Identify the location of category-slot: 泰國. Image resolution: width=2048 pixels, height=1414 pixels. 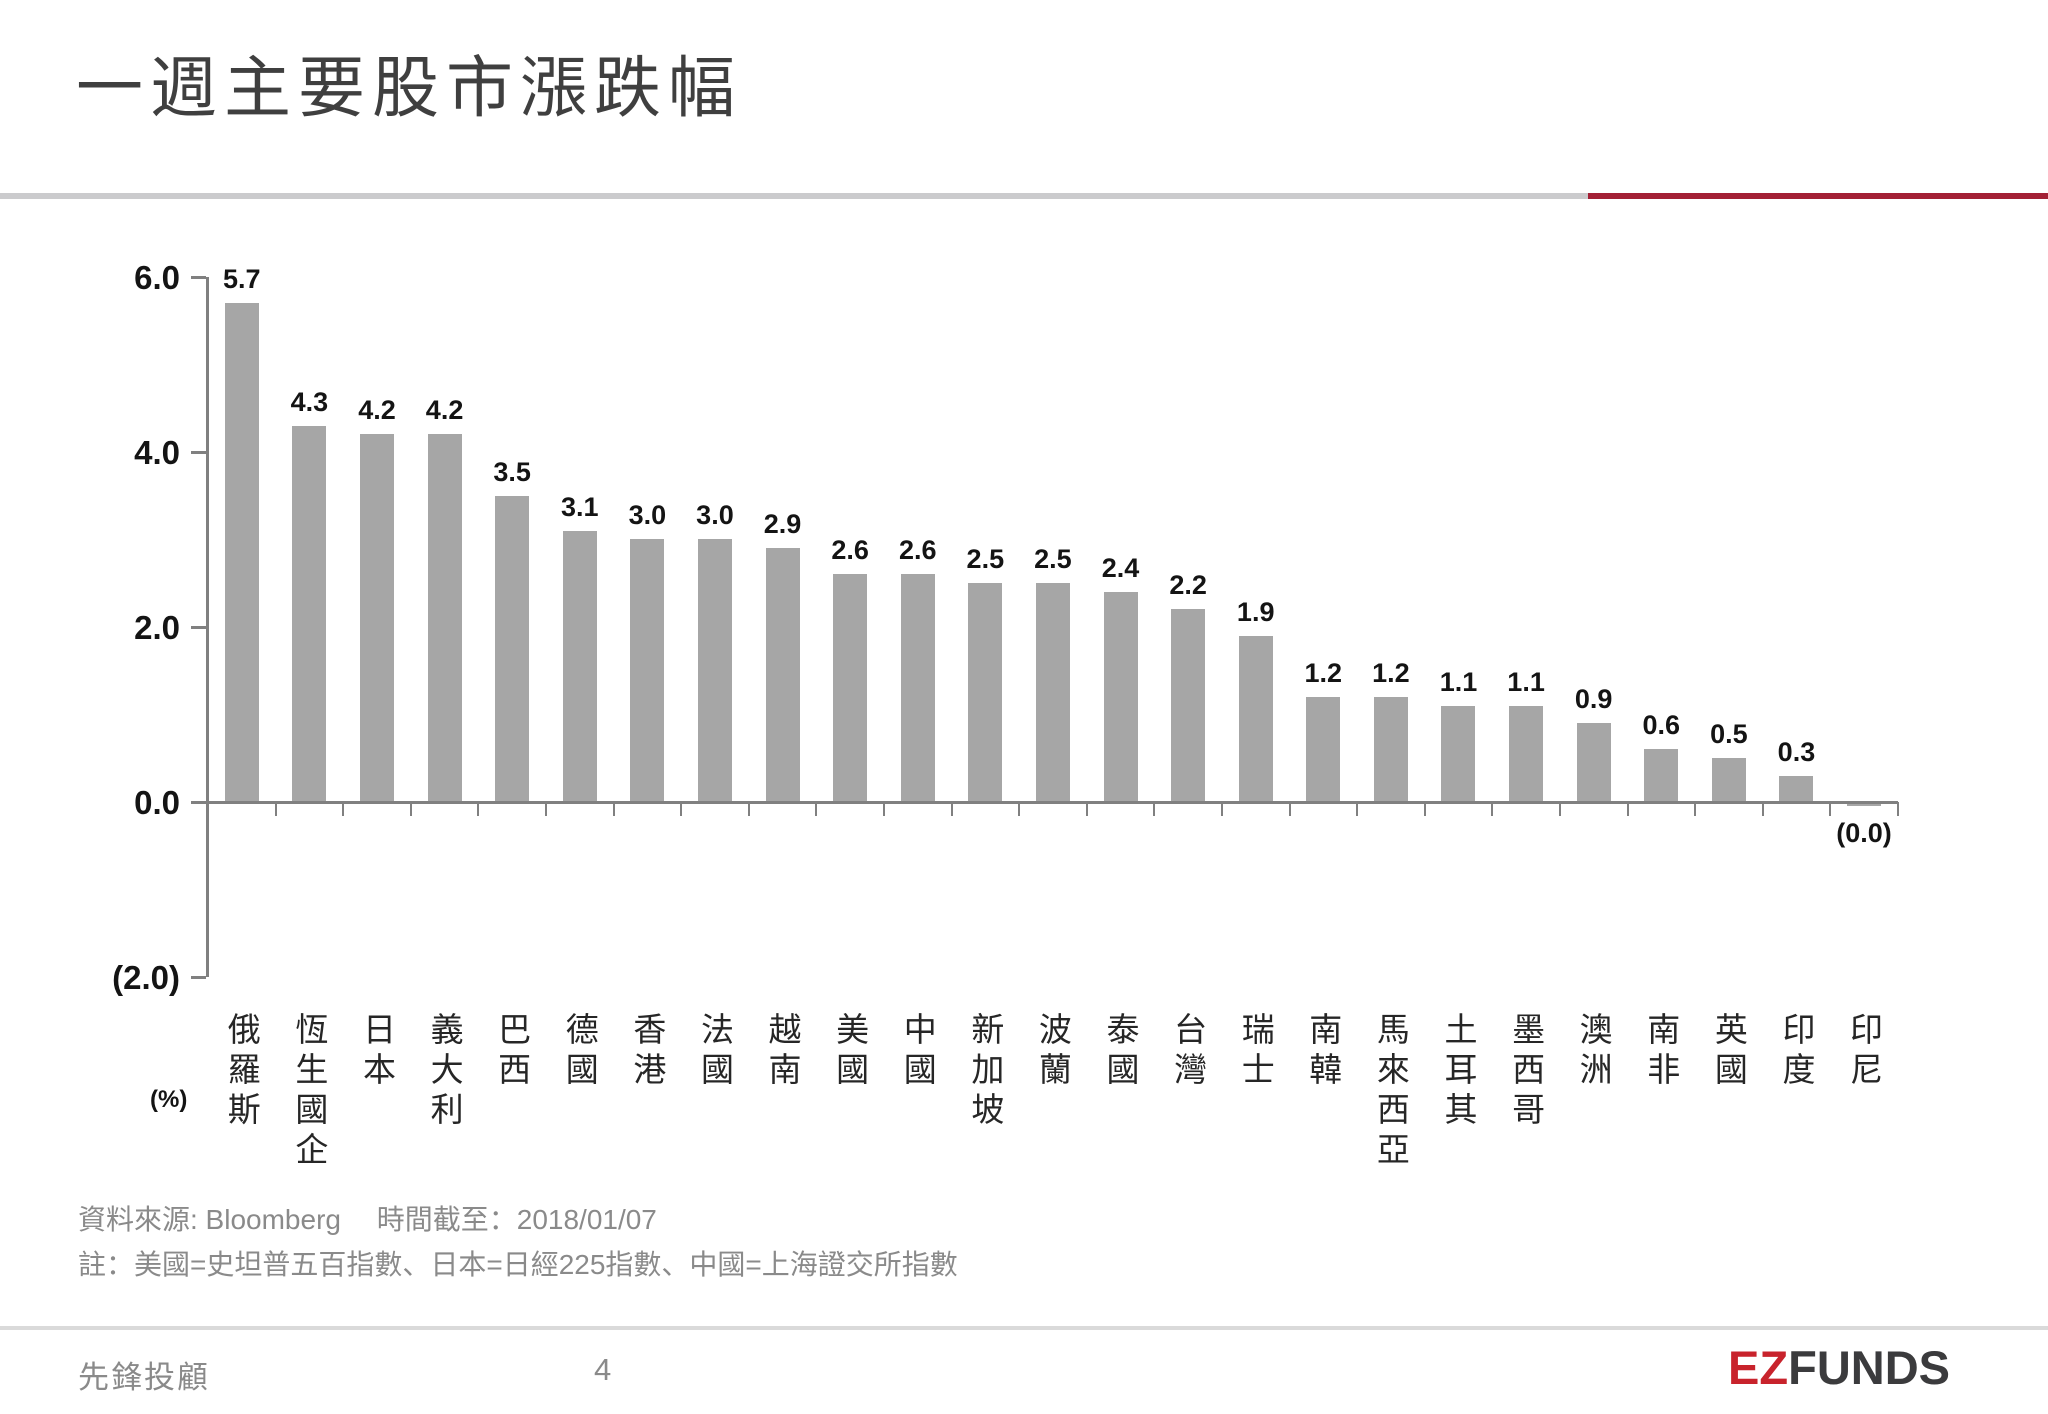
(1121, 1152).